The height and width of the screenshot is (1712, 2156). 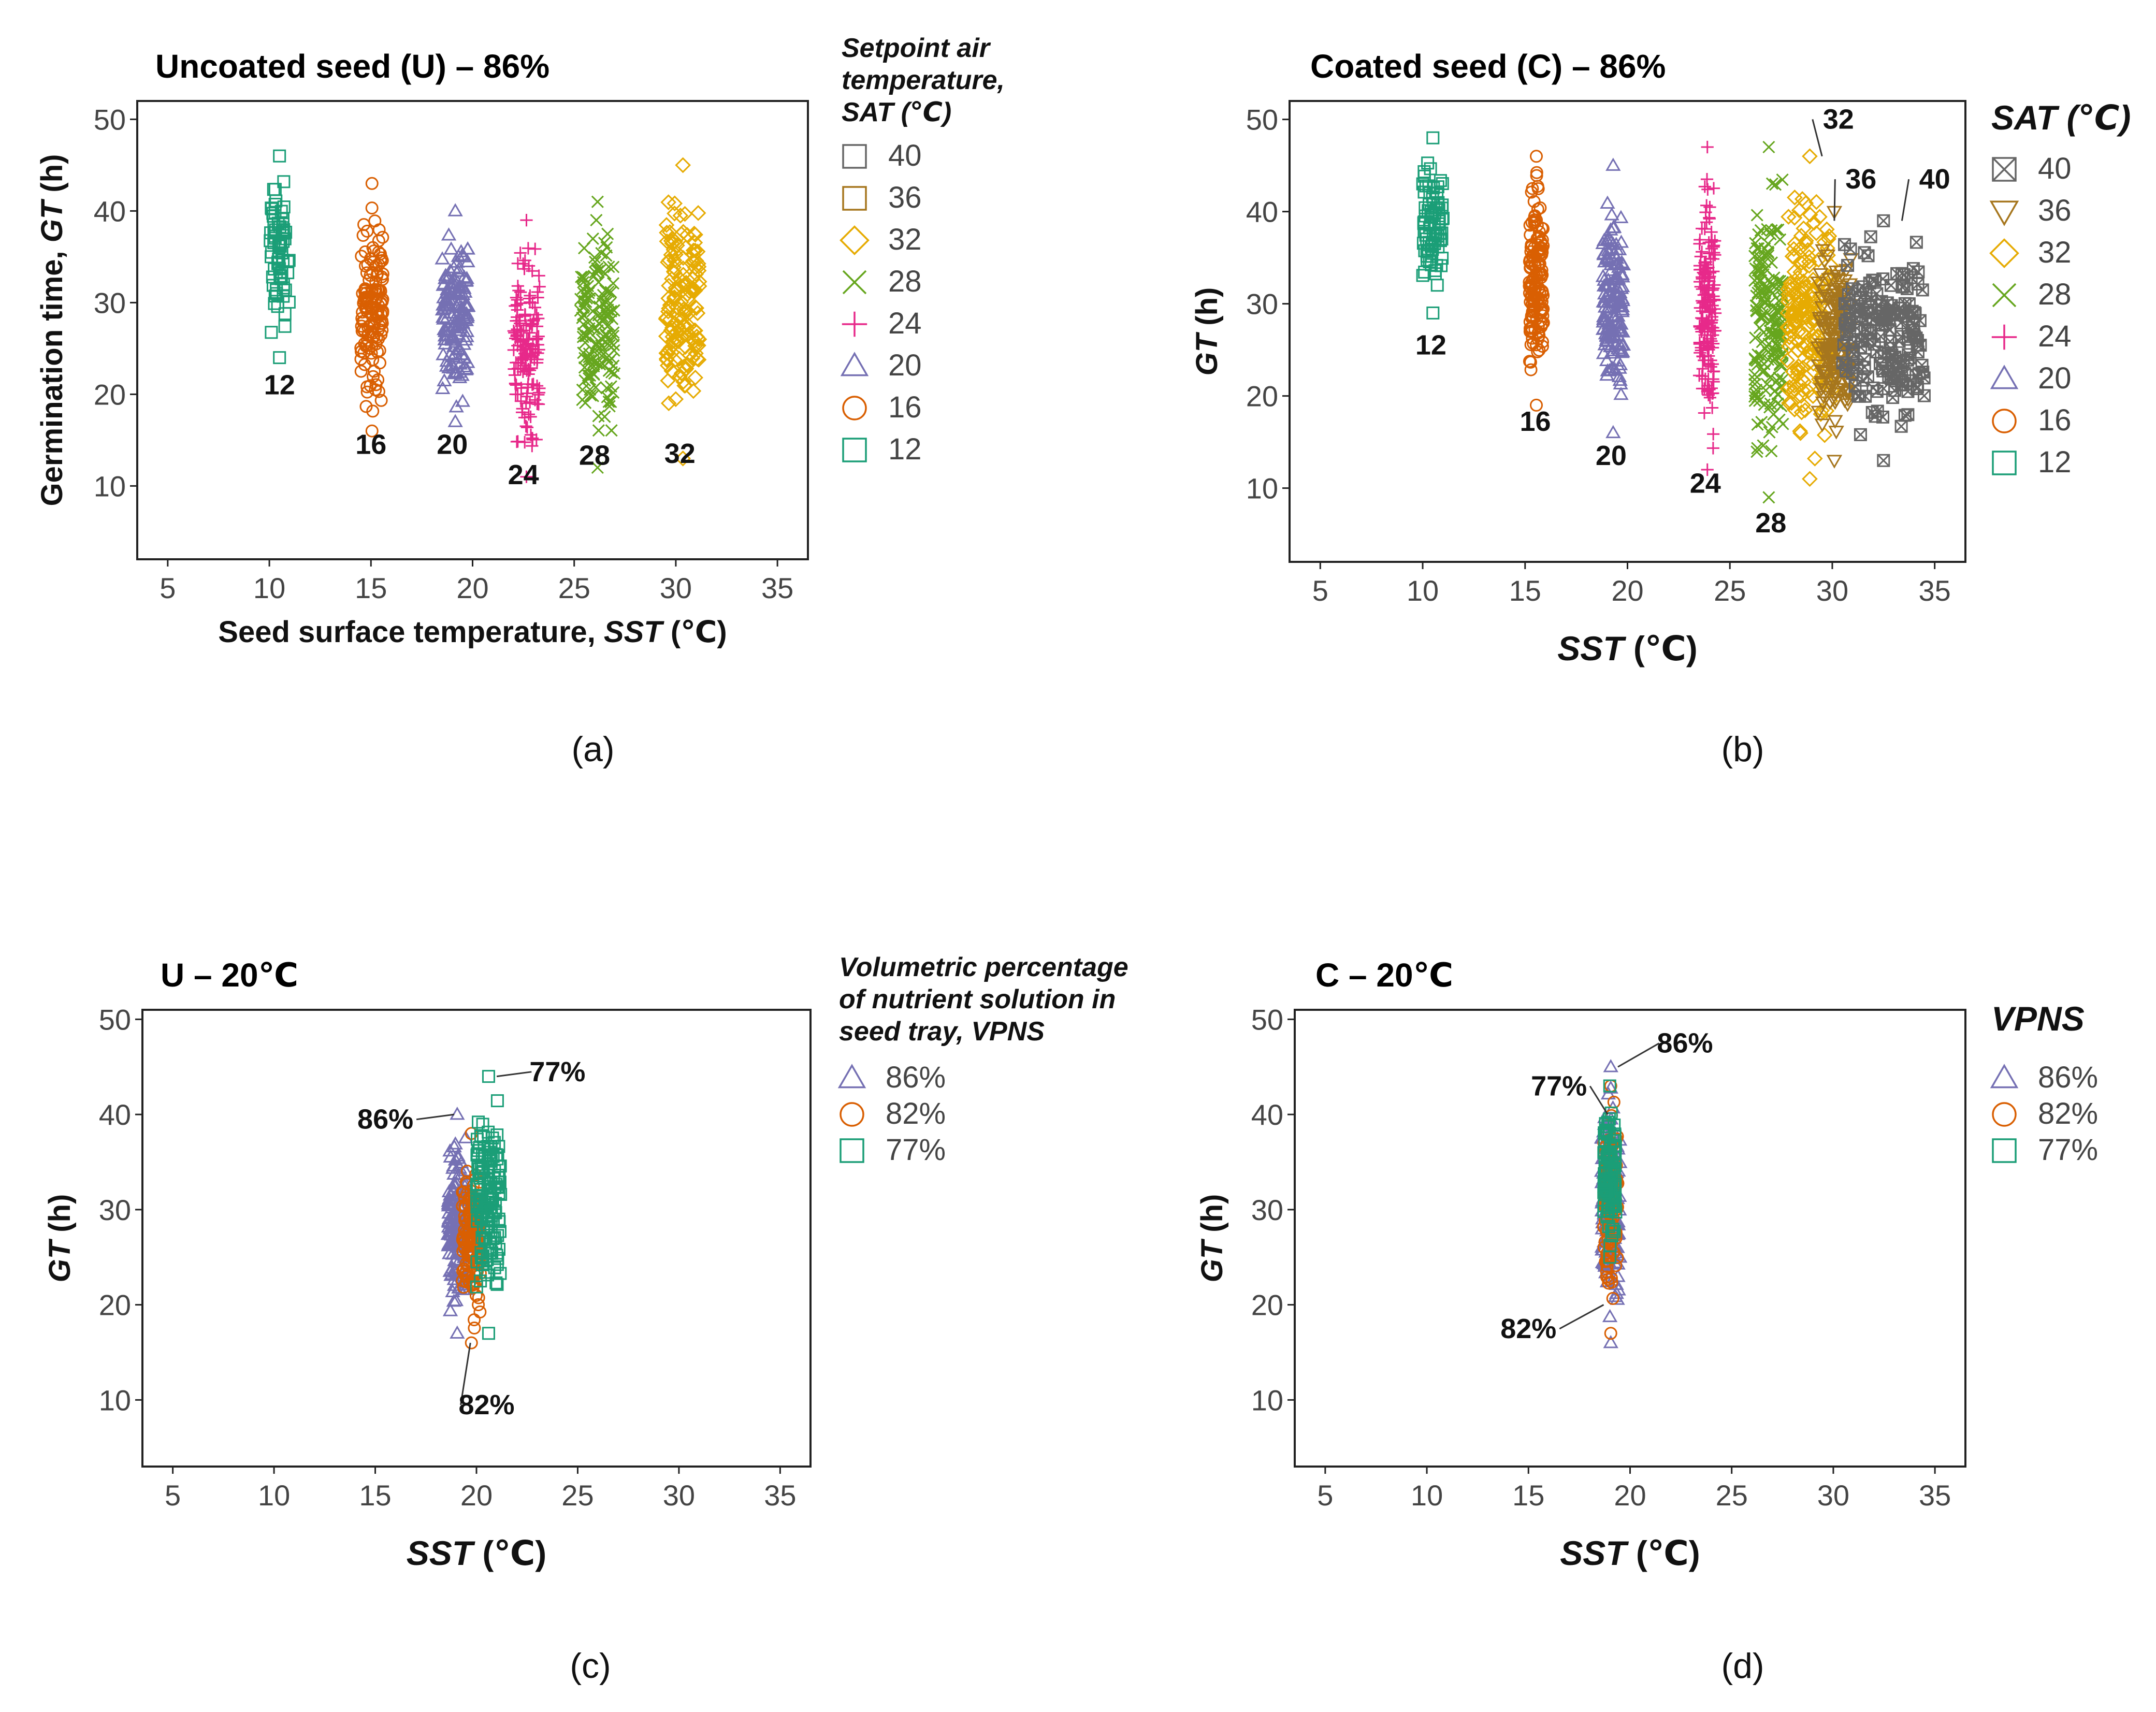 I want to click on x-axis-label-var: SST, so click(x=634, y=632).